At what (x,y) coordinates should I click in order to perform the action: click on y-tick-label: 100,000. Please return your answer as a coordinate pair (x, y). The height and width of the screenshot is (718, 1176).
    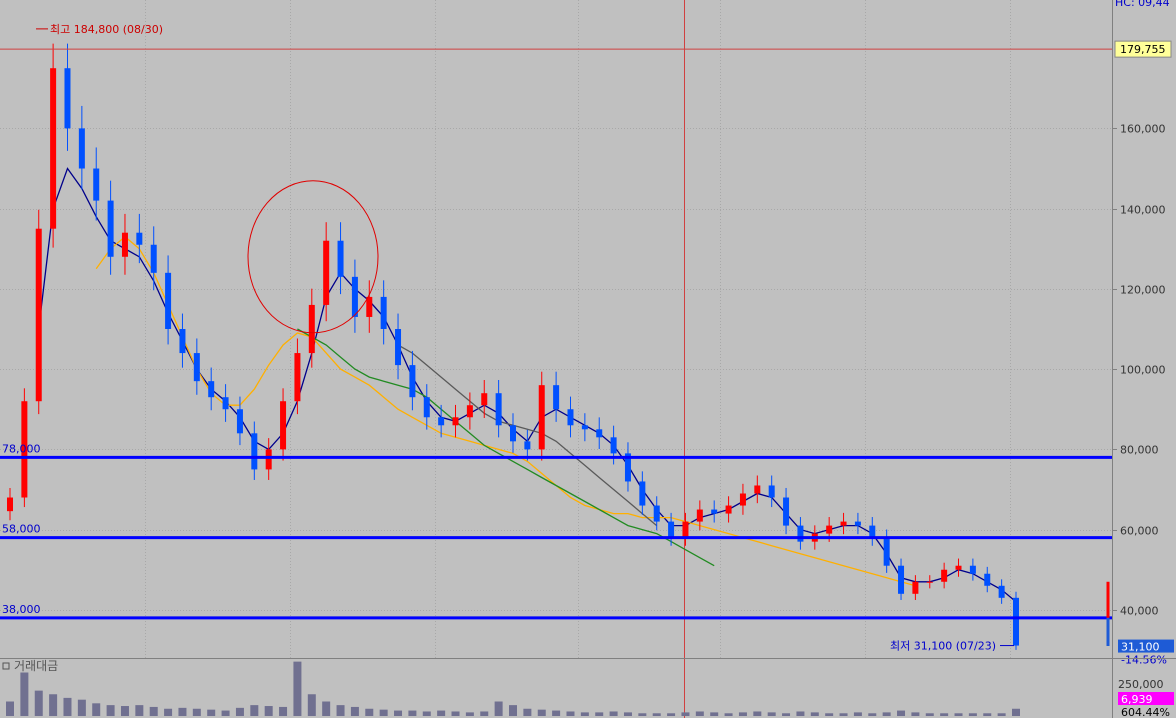
    Looking at the image, I should click on (1143, 370).